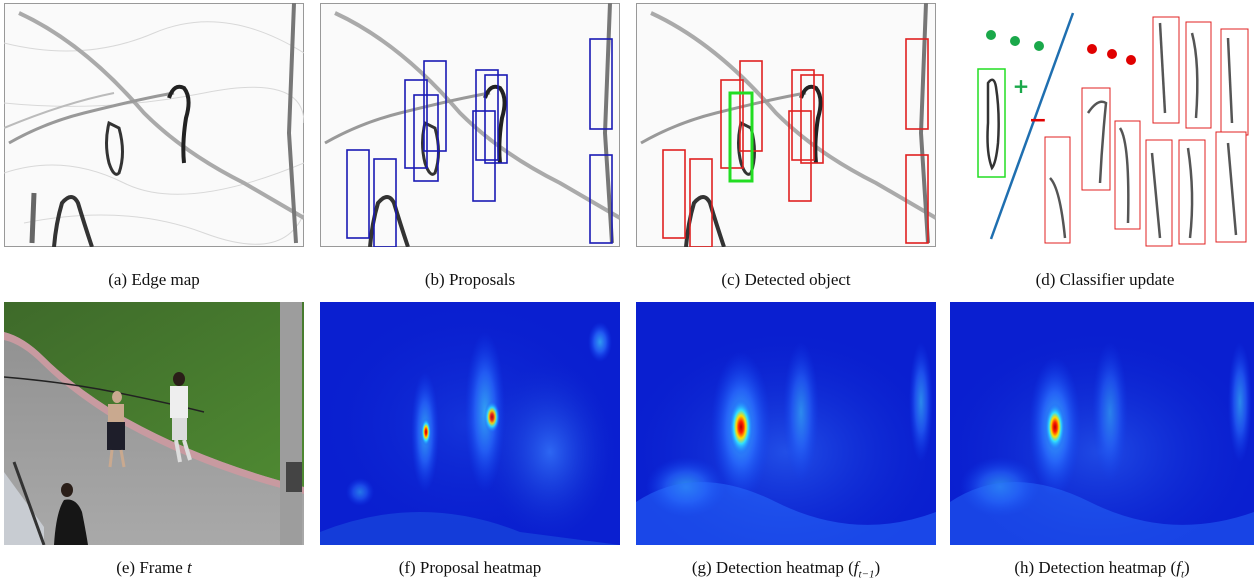 This screenshot has height=586, width=1257. Describe the element at coordinates (154, 279) in the screenshot. I see `caption-edge-map: (a) Edge map` at that location.